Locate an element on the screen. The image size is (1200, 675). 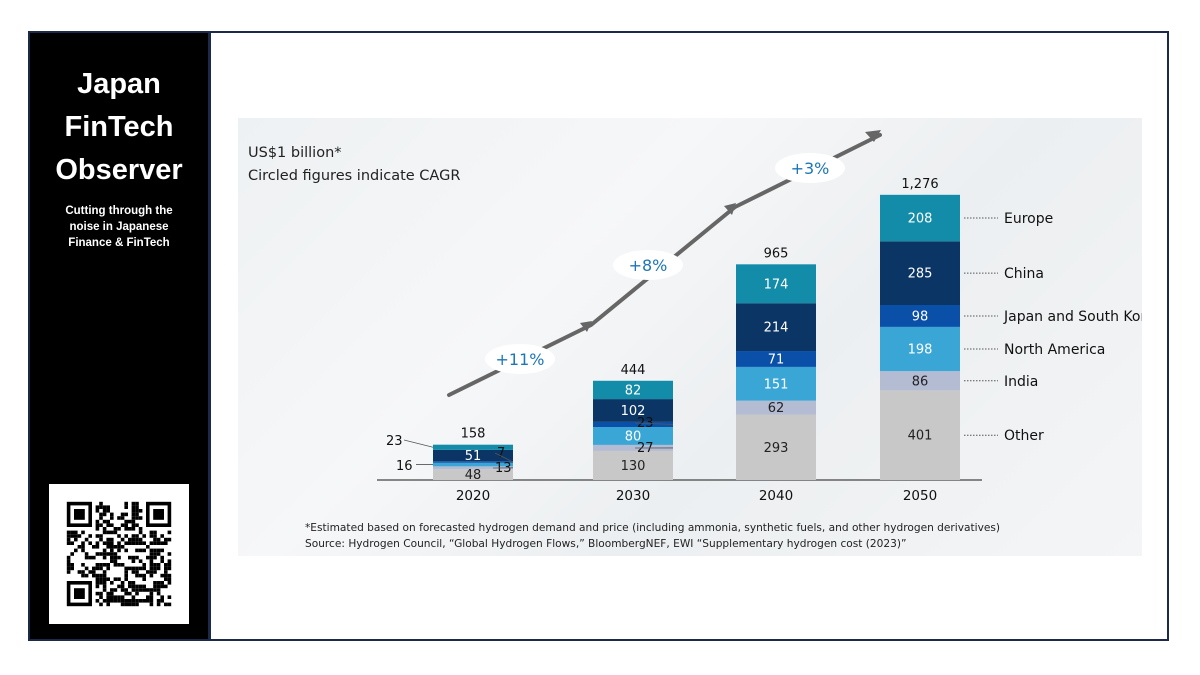
bar-2030-china is located at coordinates (633, 410).